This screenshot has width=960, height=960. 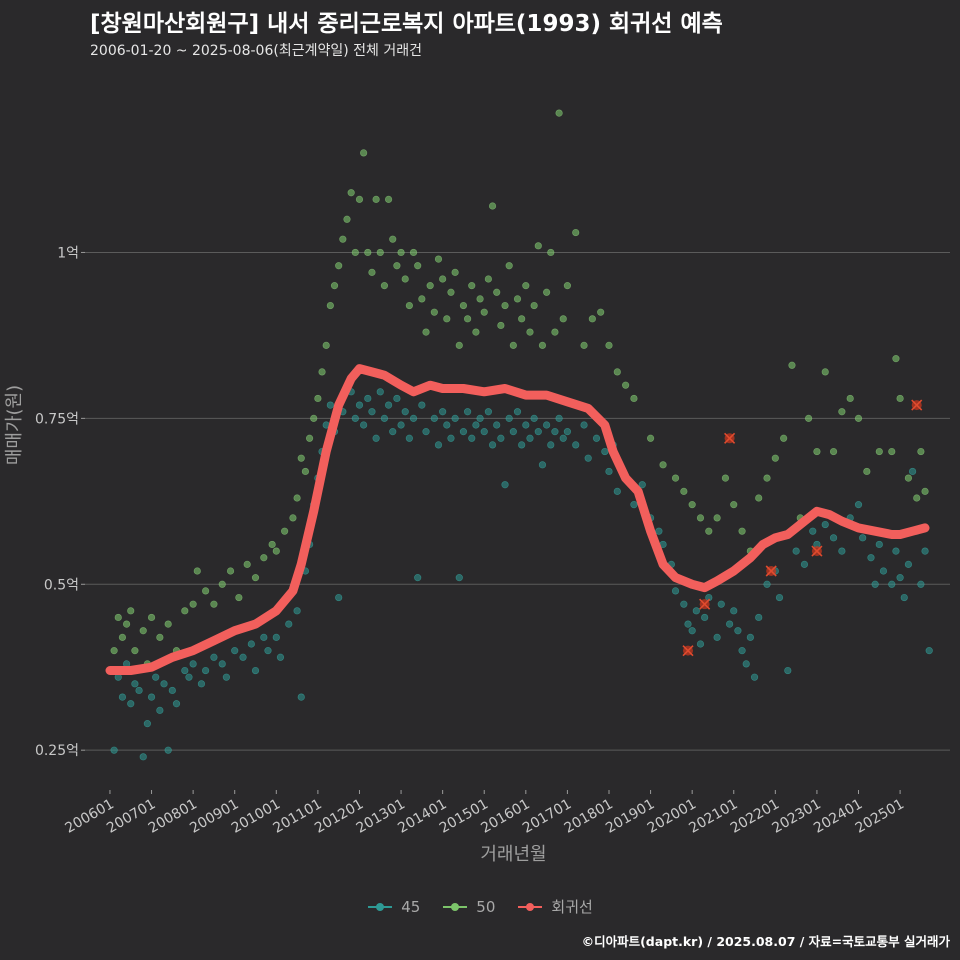 I want to click on legend-item-regression: 회귀선, so click(x=555, y=906).